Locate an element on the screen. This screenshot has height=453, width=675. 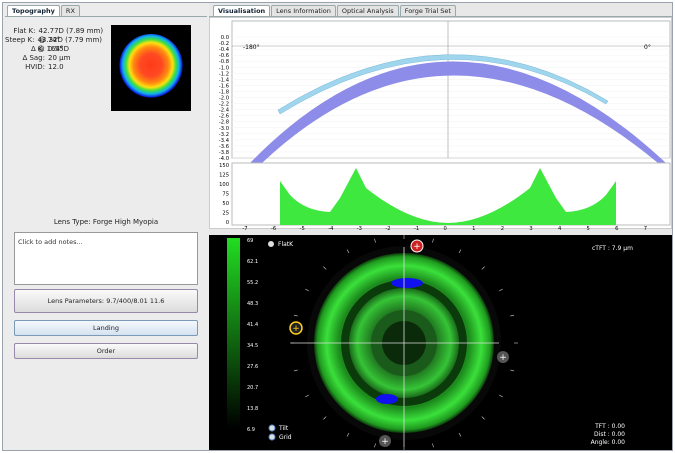
clearance-y-tick: 150 is located at coordinates (224, 166).